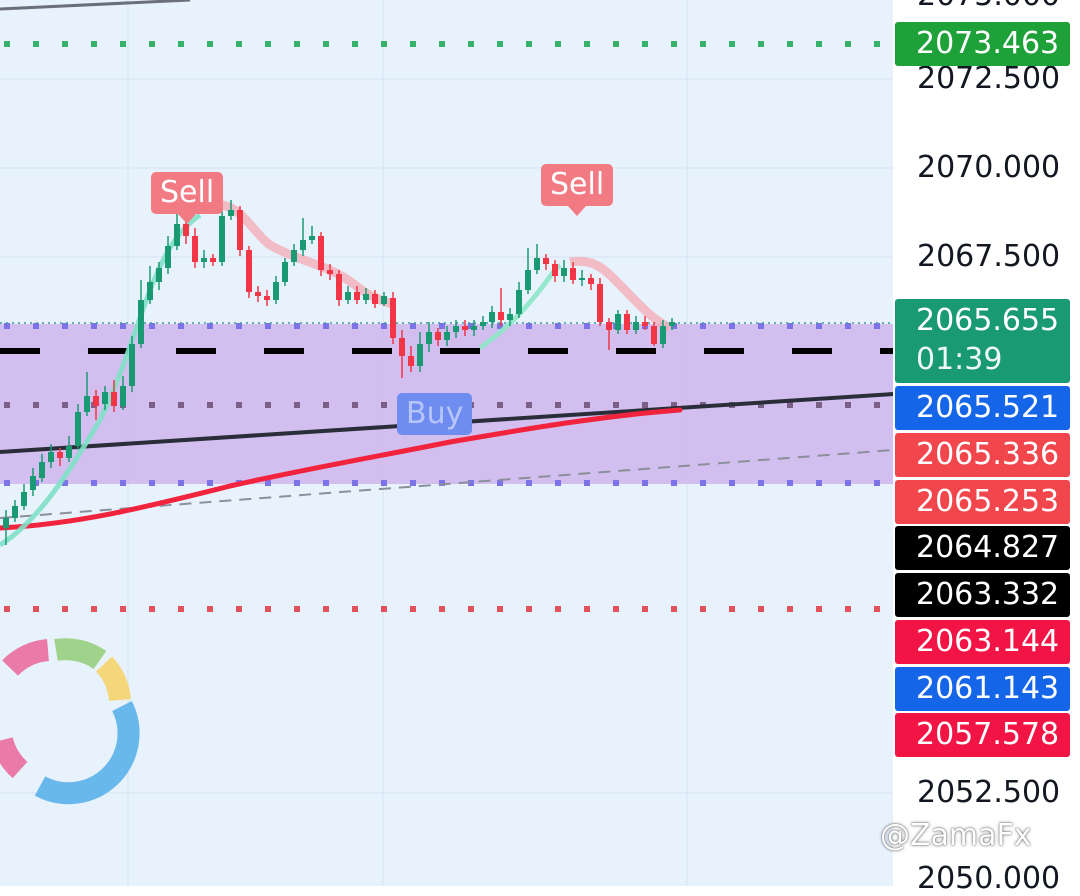 The width and height of the screenshot is (1080, 896). I want to click on watermark-text: @ZamaFx, so click(956, 835).